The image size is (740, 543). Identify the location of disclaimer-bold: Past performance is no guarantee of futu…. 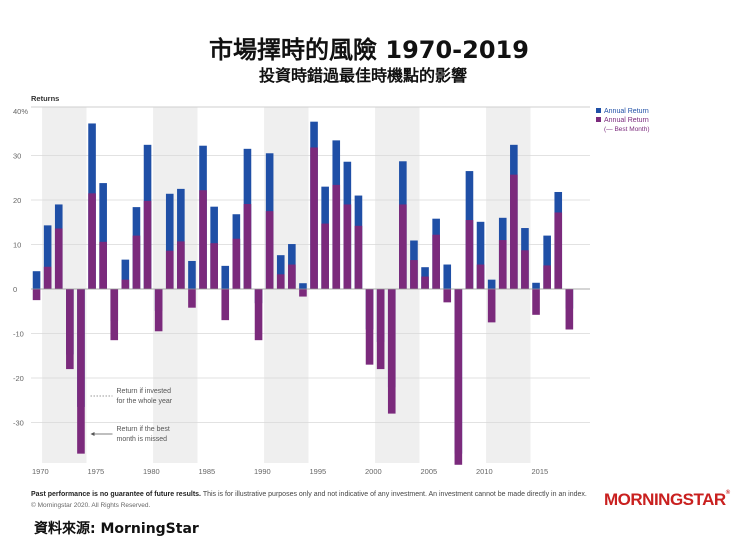
(116, 494).